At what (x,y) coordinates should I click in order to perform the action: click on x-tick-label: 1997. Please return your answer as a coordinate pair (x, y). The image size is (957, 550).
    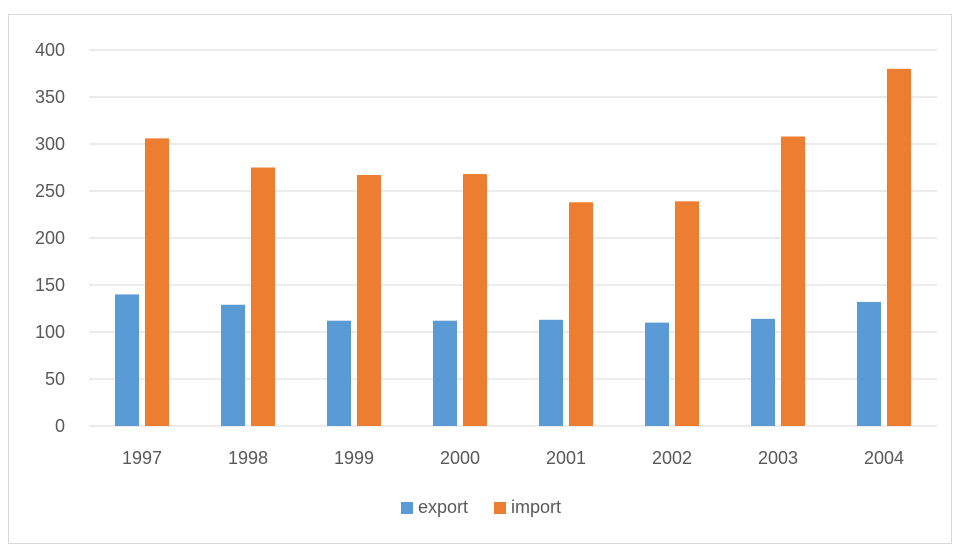
    Looking at the image, I should click on (142, 458).